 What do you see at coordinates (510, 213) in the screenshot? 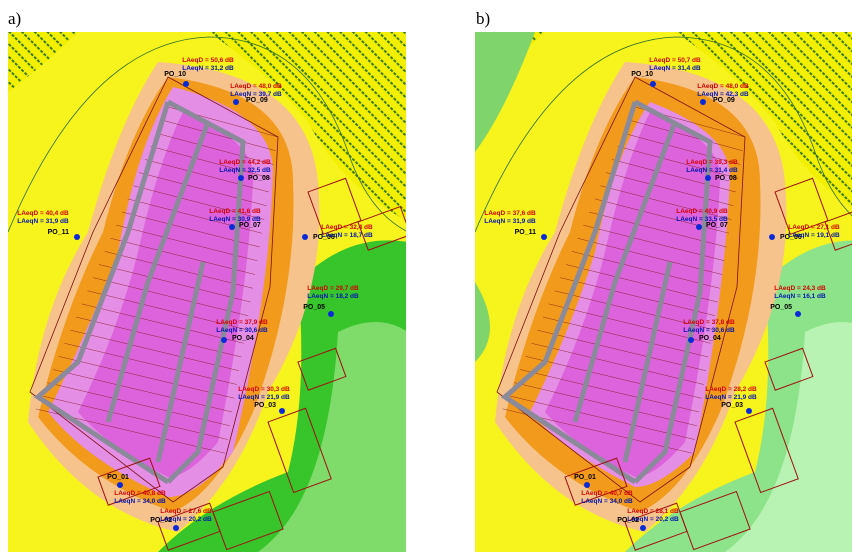
I see `day-level: LAeqD = 37,6 dB` at bounding box center [510, 213].